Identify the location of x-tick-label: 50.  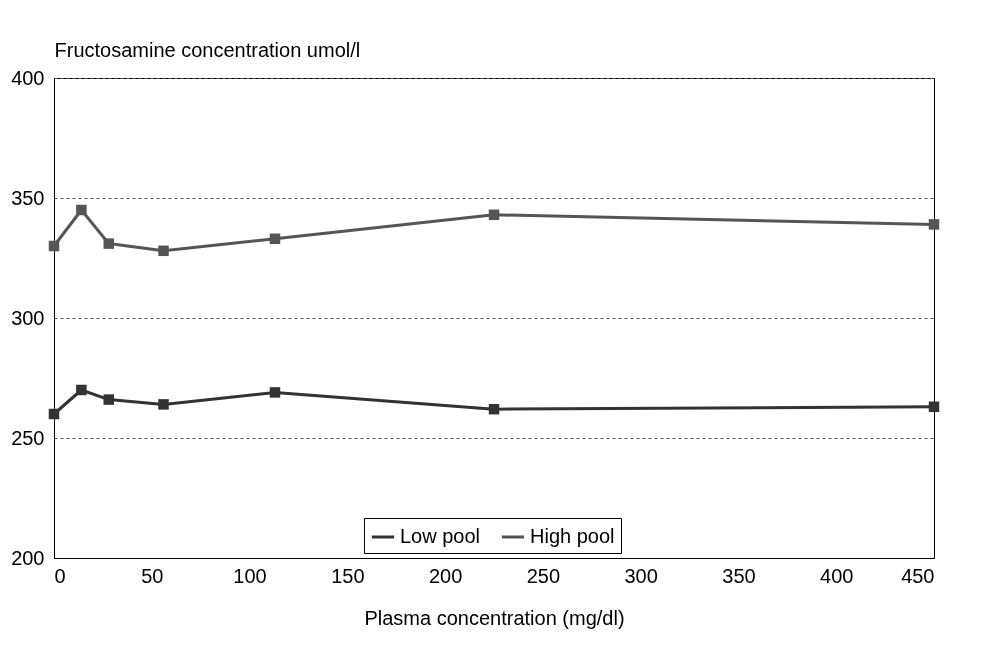
(152, 575).